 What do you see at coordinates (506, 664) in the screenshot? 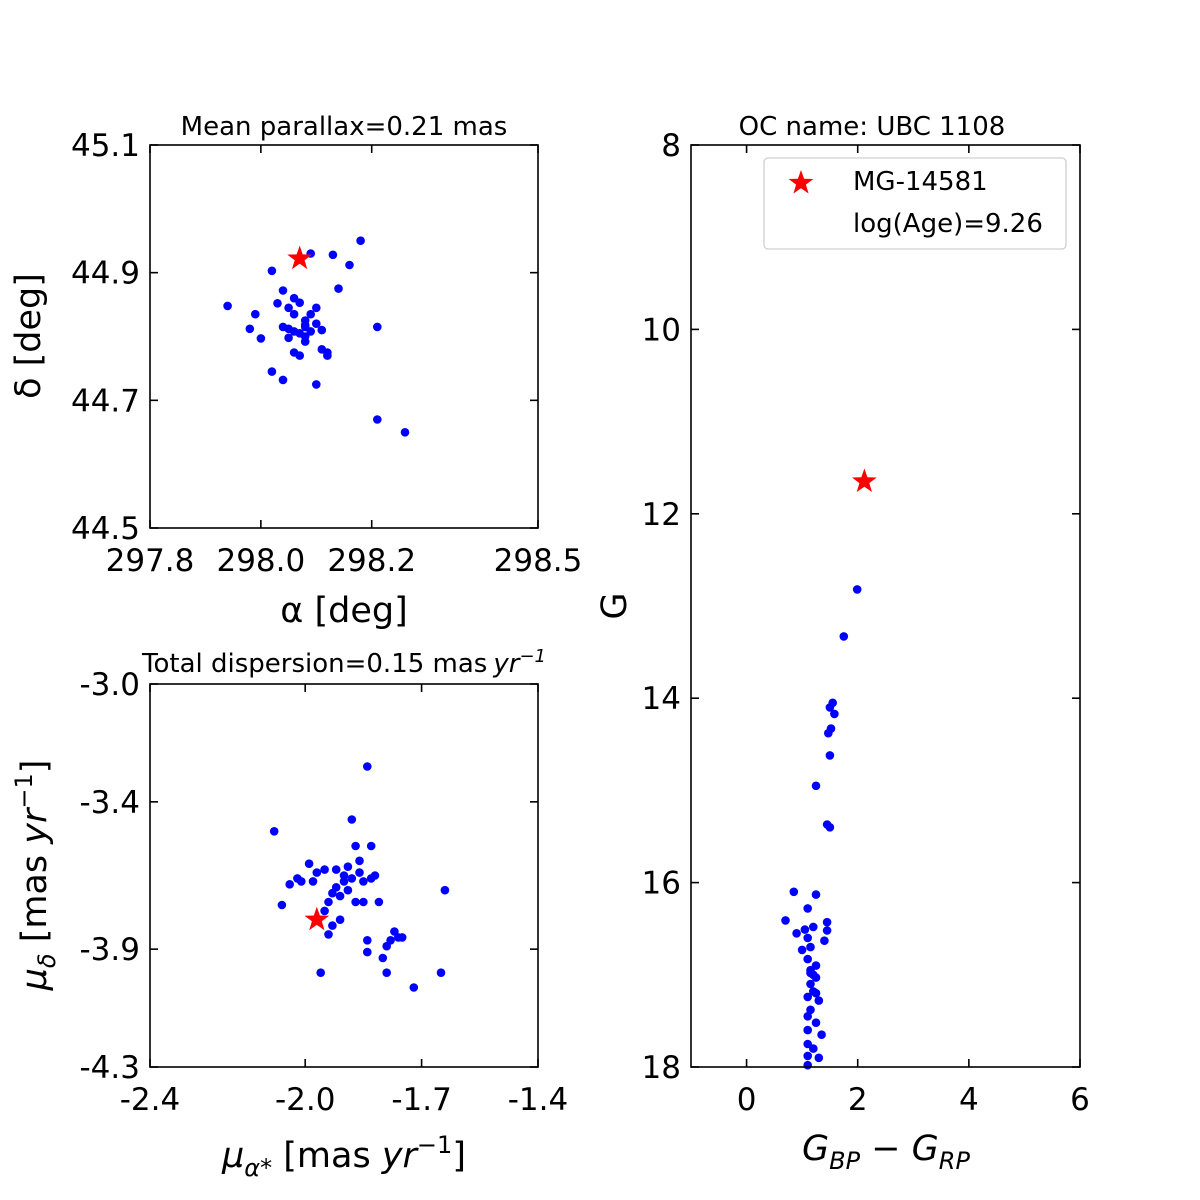
I see `pm-title-unit: yr` at bounding box center [506, 664].